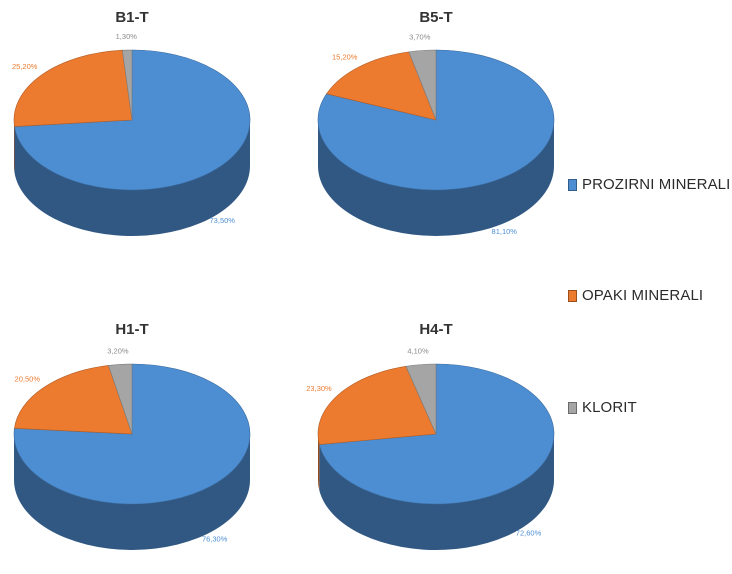  Describe the element at coordinates (223, 220) in the screenshot. I see `data-label-prozirni-minerali: 73,50%` at that location.